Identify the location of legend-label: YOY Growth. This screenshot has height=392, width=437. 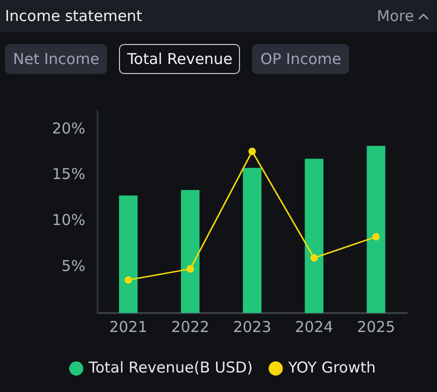
(331, 367).